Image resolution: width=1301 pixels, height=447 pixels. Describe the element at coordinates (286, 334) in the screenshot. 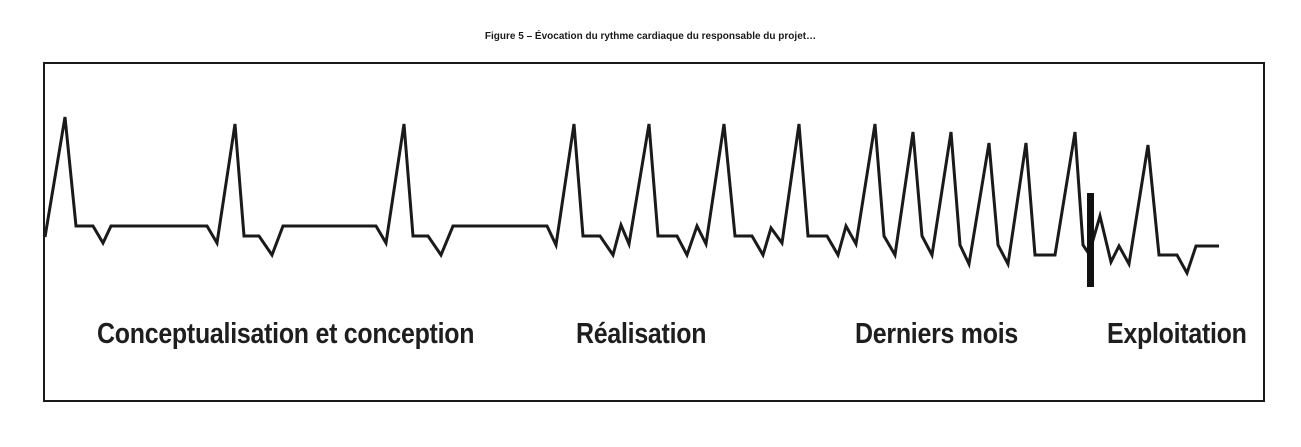

I see `phase-label-conception: Conceptualisation et conception` at that location.